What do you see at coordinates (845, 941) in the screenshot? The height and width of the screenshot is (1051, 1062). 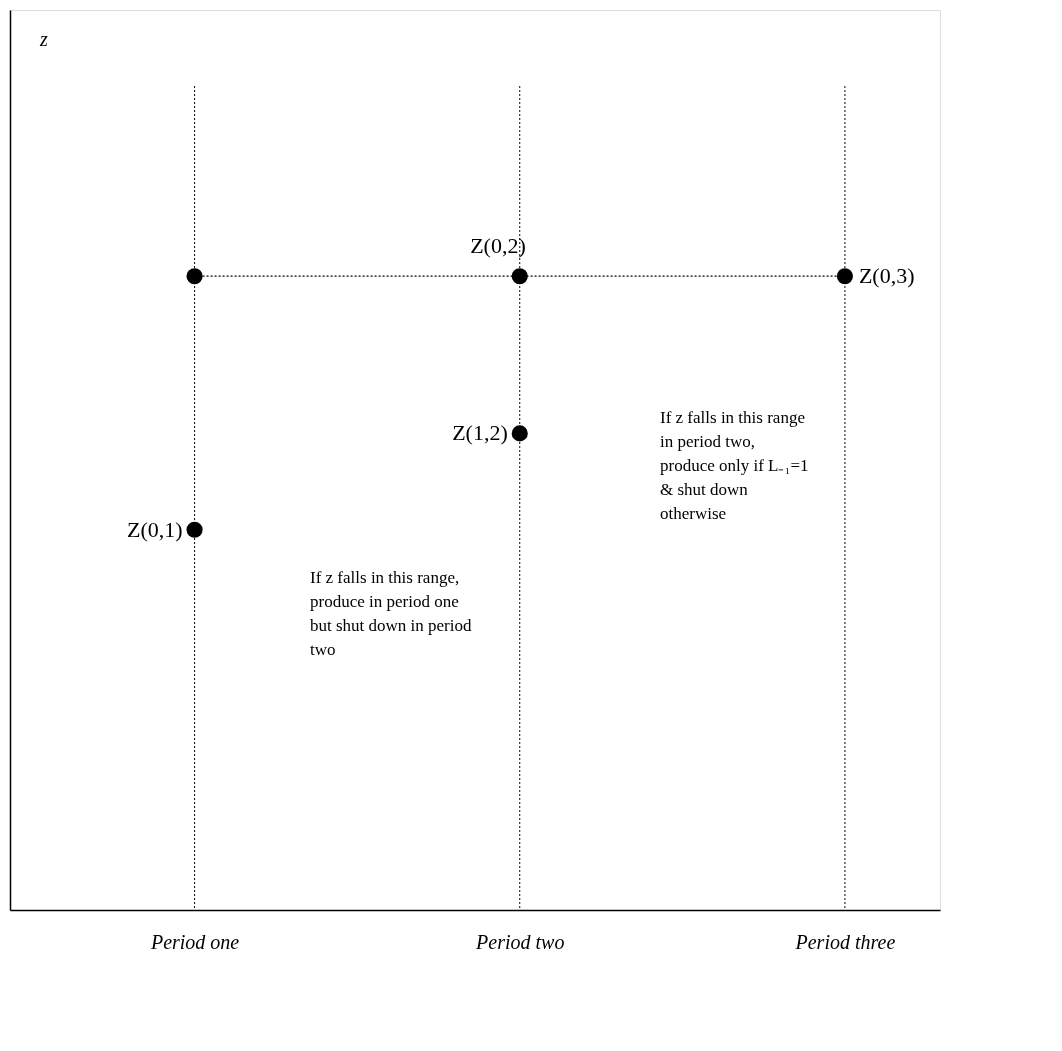 I see `x-tick-label: Period three` at bounding box center [845, 941].